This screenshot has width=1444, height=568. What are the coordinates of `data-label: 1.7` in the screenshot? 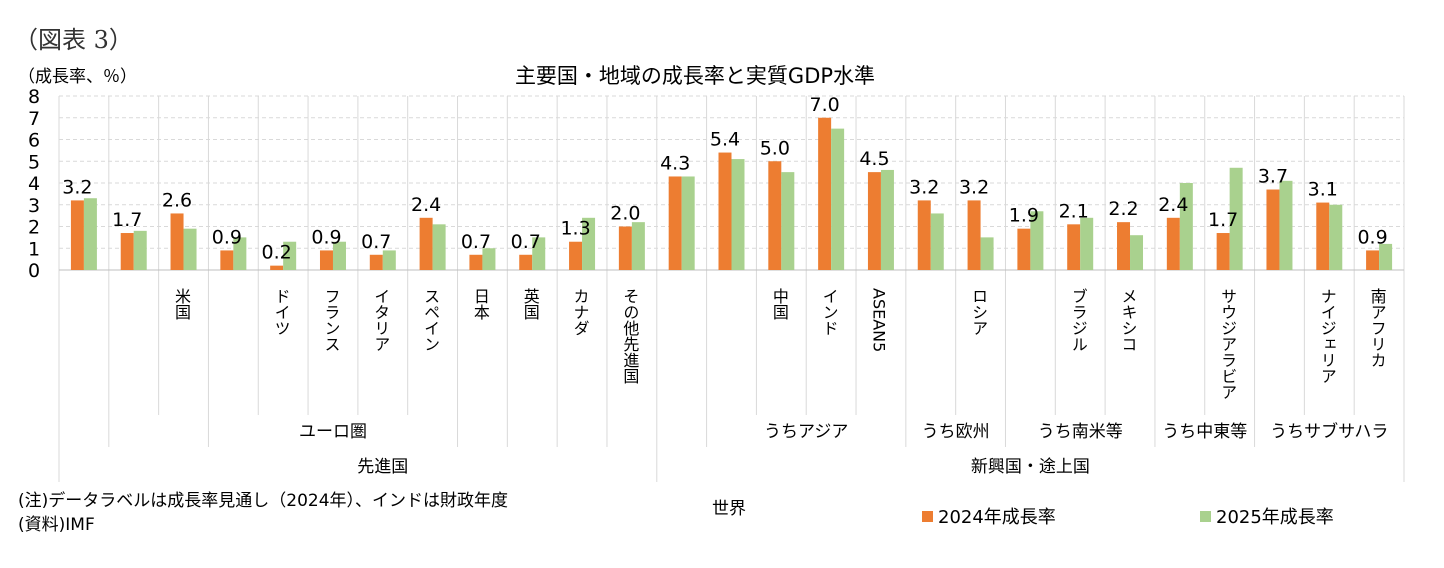 It's located at (127, 220).